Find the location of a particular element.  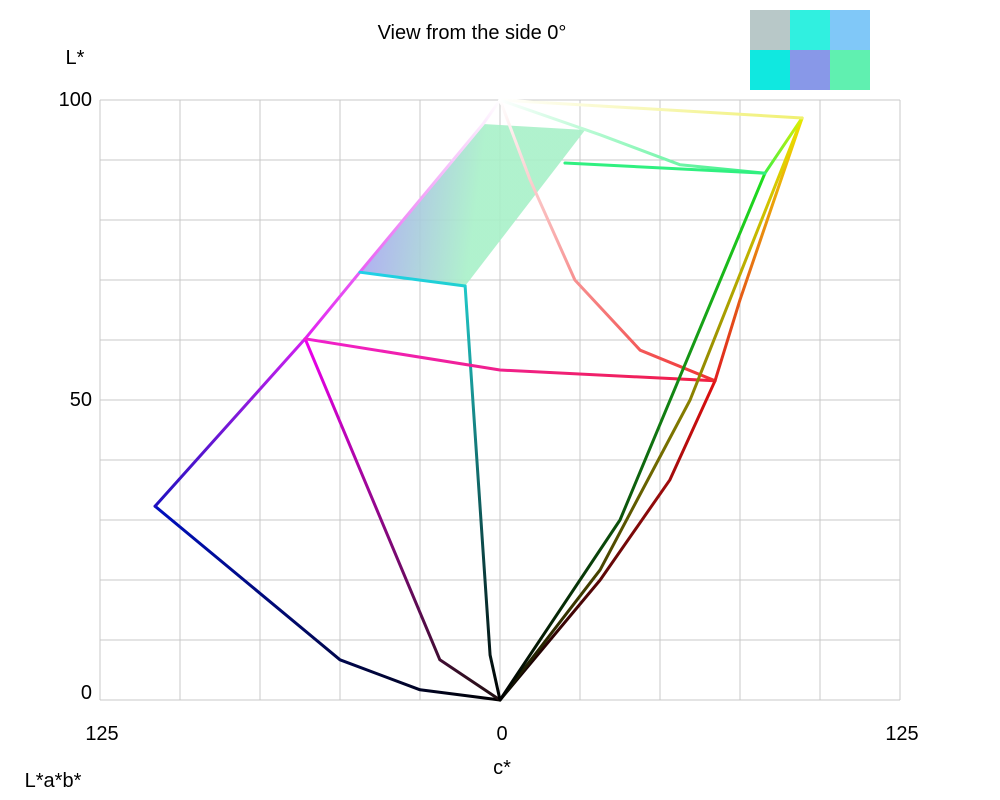

chart-title: View from the side 0° is located at coordinates (472, 33).